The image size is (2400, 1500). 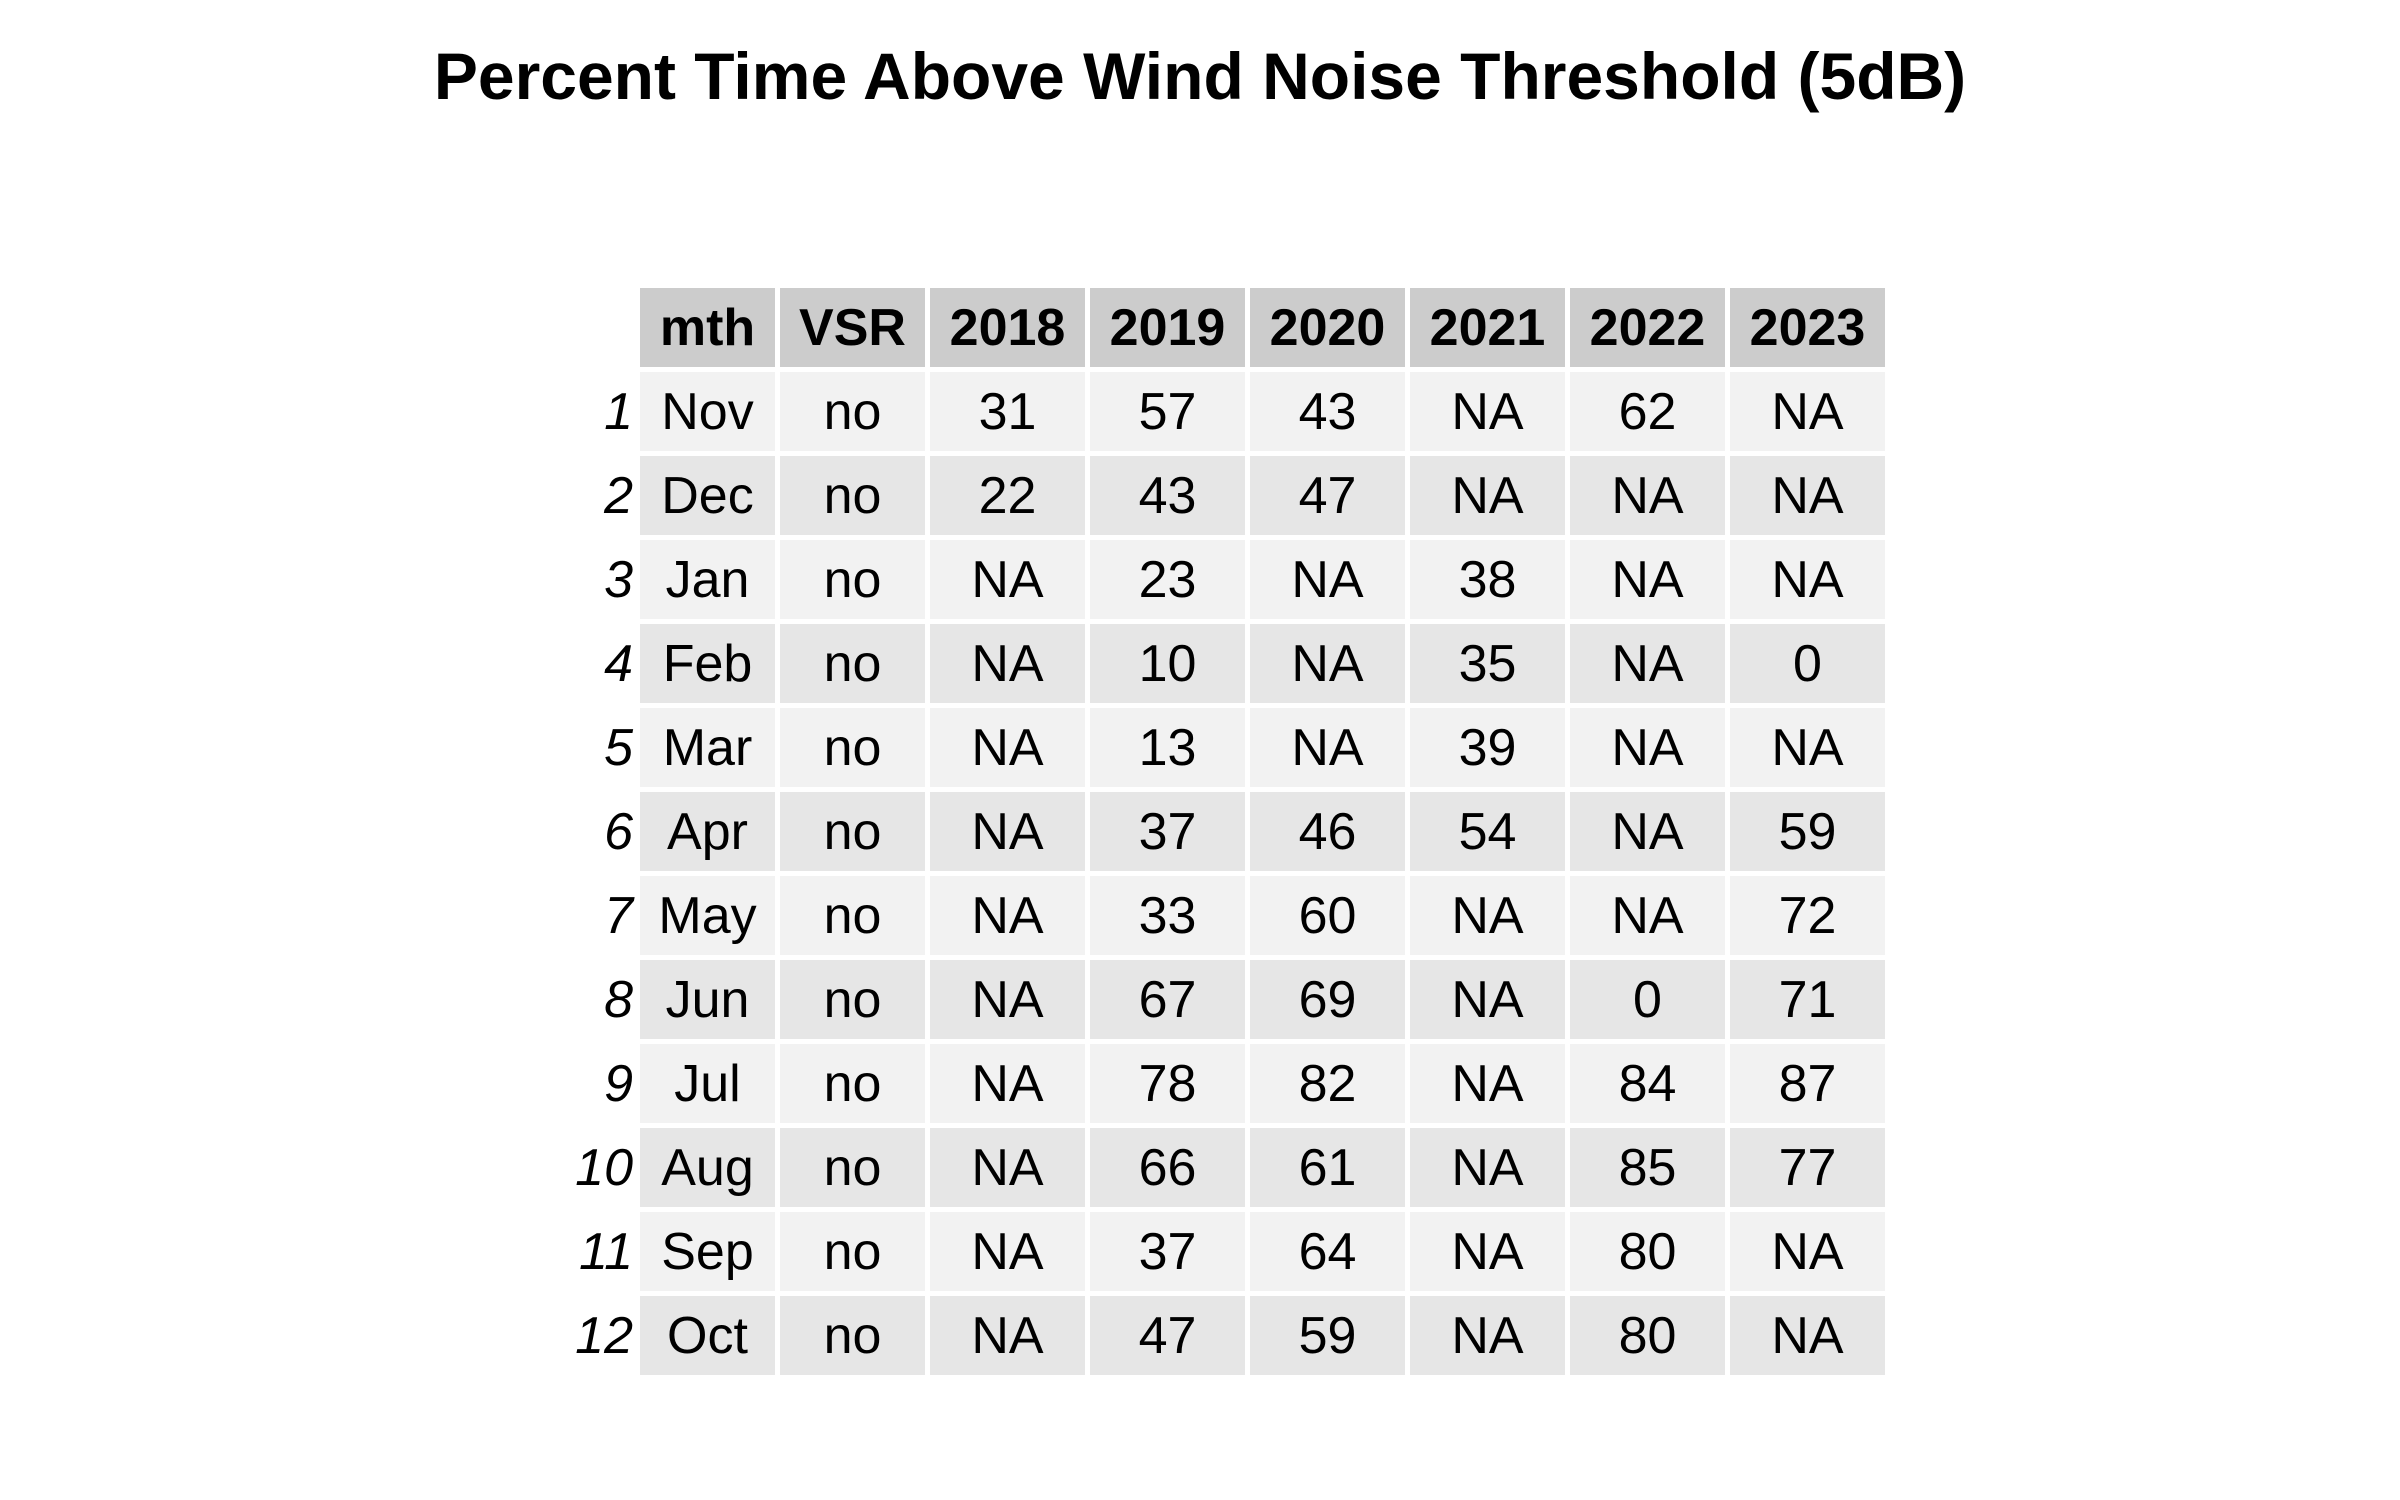 I want to click on table-cell-2021: 54, so click(x=1487, y=831).